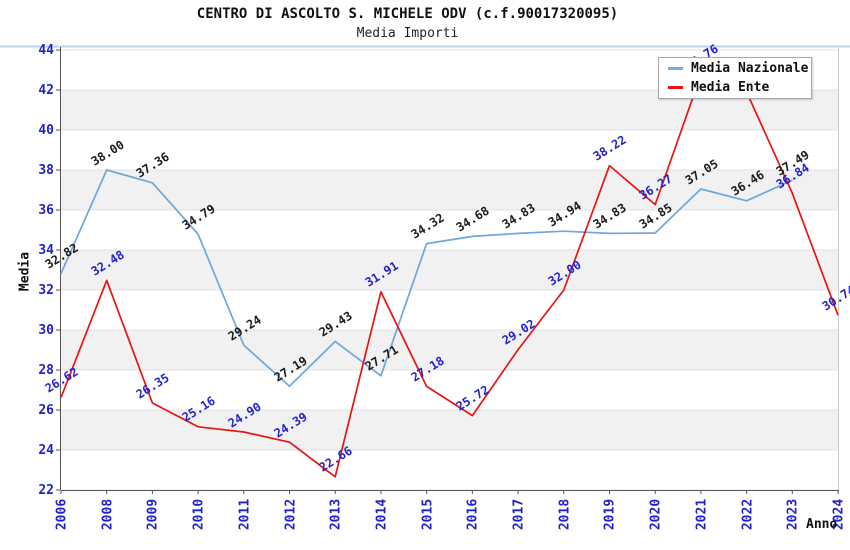  I want to click on chart-subtitle: Media Importi, so click(407, 33).